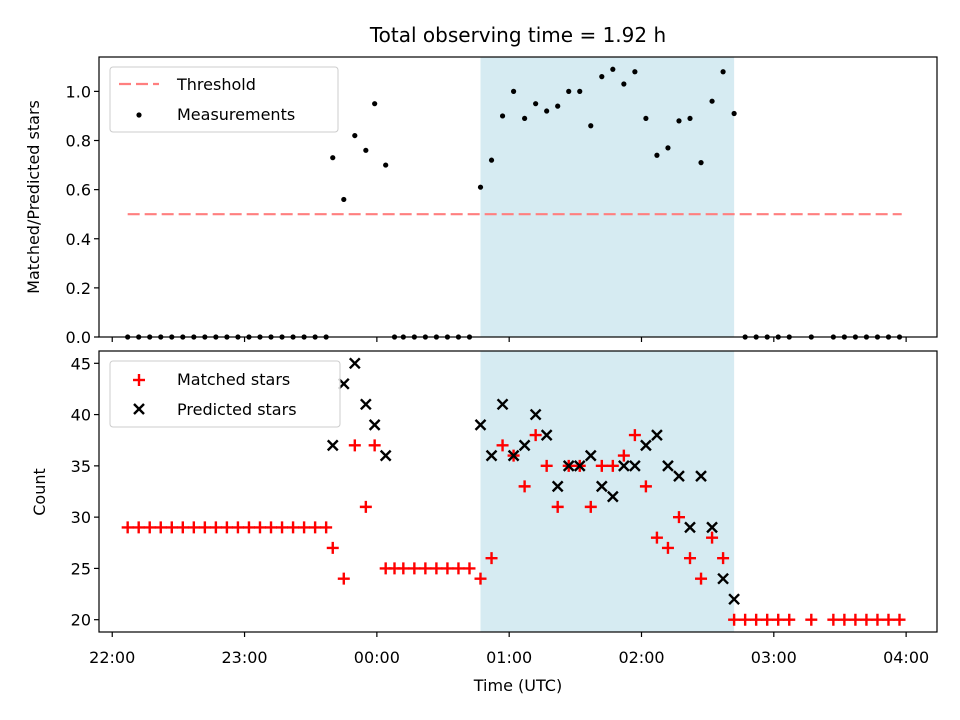  Describe the element at coordinates (377, 657) in the screenshot. I see `x-tick-label: 00:00` at that location.